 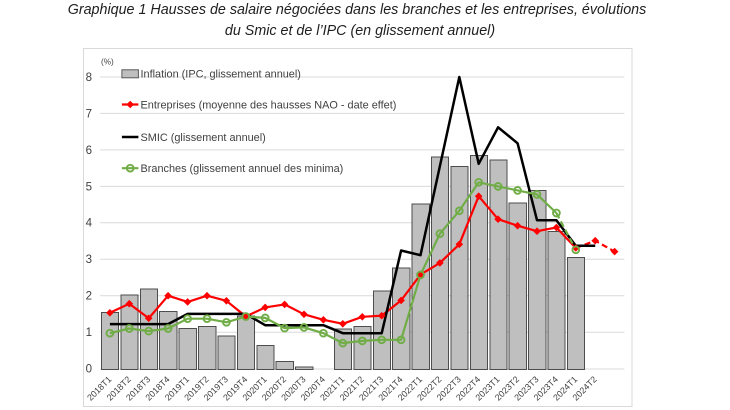 What do you see at coordinates (89, 260) in the screenshot?
I see `svg-text: 3` at bounding box center [89, 260].